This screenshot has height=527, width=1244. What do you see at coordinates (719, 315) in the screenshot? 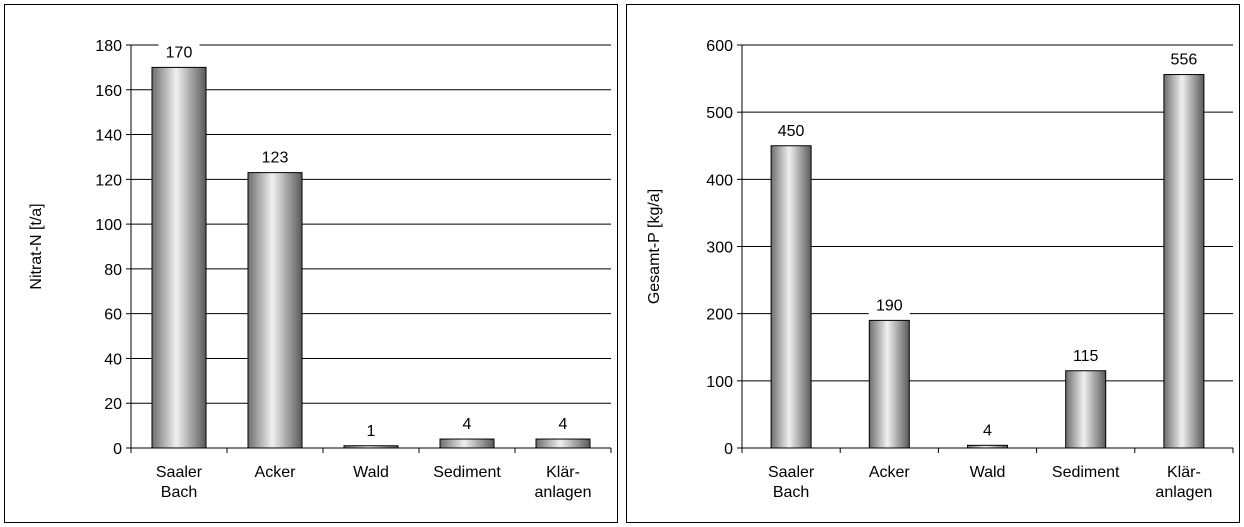
I see `y-tick-label: 200` at bounding box center [719, 315].